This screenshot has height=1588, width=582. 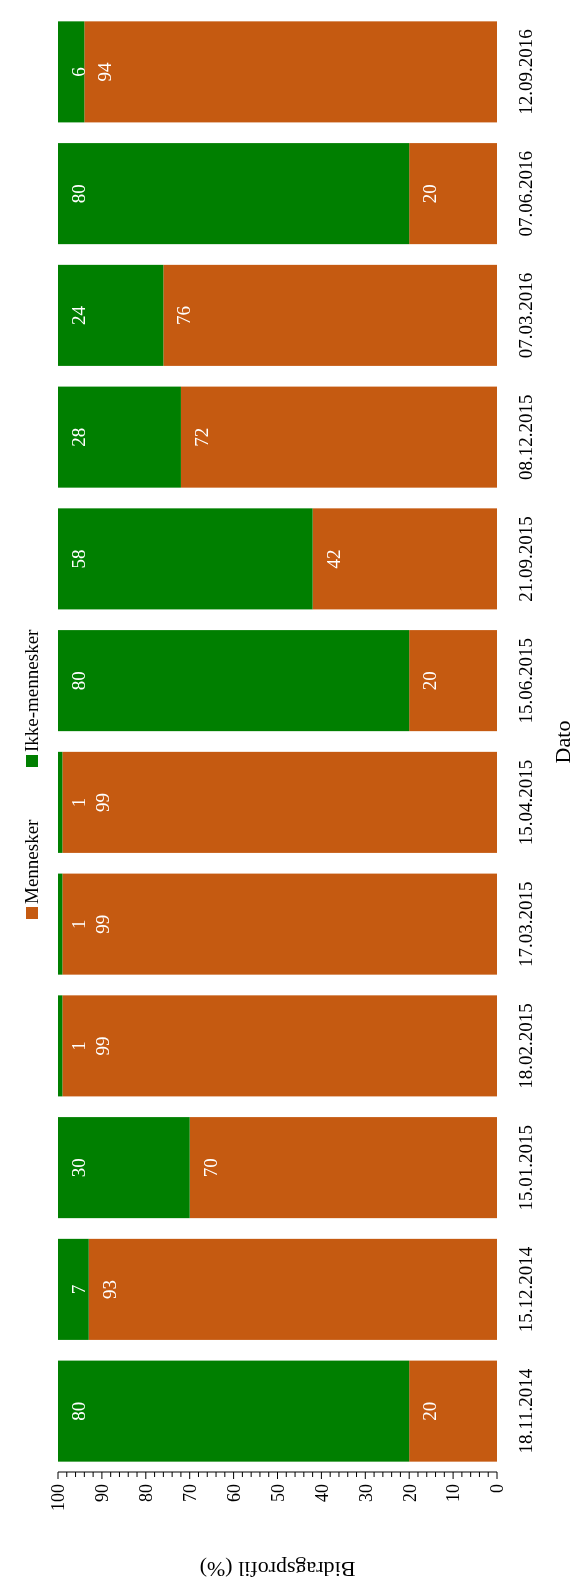 What do you see at coordinates (525, 559) in the screenshot?
I see `y-tick-label: 21.09.2015` at bounding box center [525, 559].